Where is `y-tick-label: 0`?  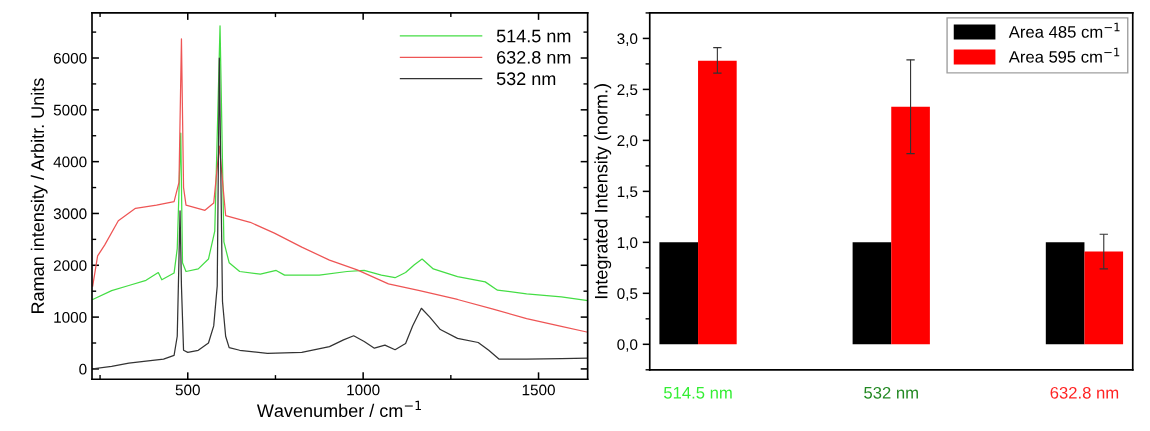
y-tick-label: 0 is located at coordinates (83, 369).